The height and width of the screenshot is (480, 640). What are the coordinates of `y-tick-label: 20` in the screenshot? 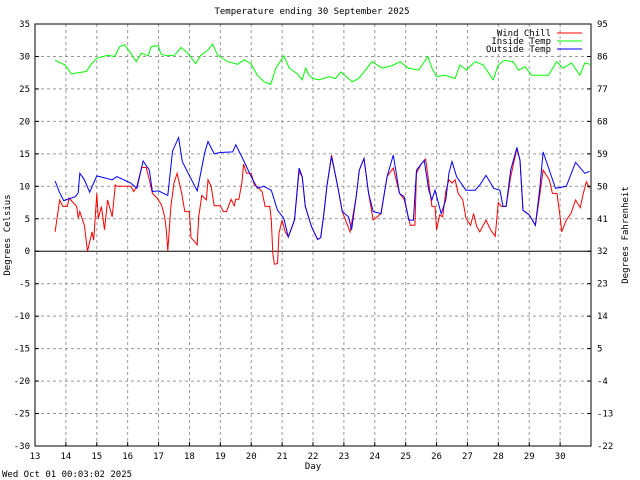 It's located at (24, 122).